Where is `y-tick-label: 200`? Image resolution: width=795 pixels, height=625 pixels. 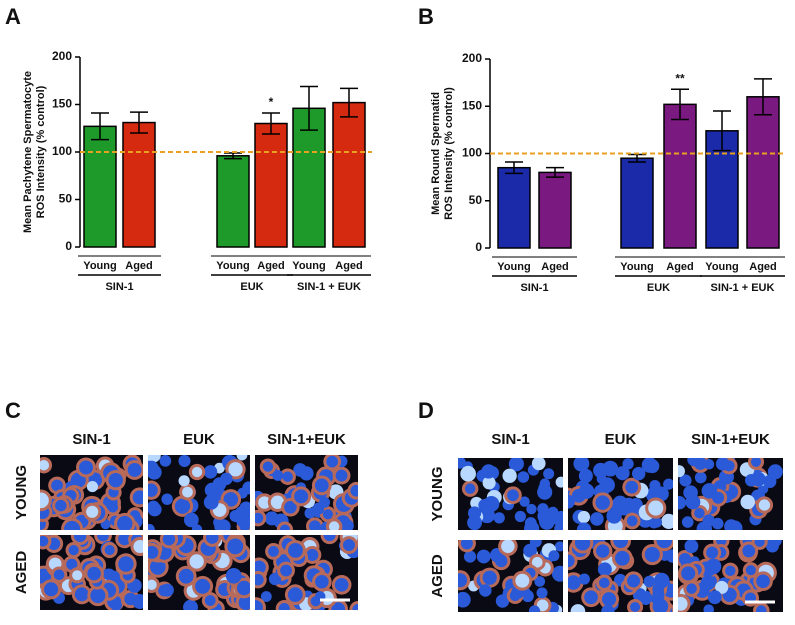
y-tick-label: 200 is located at coordinates (62, 56).